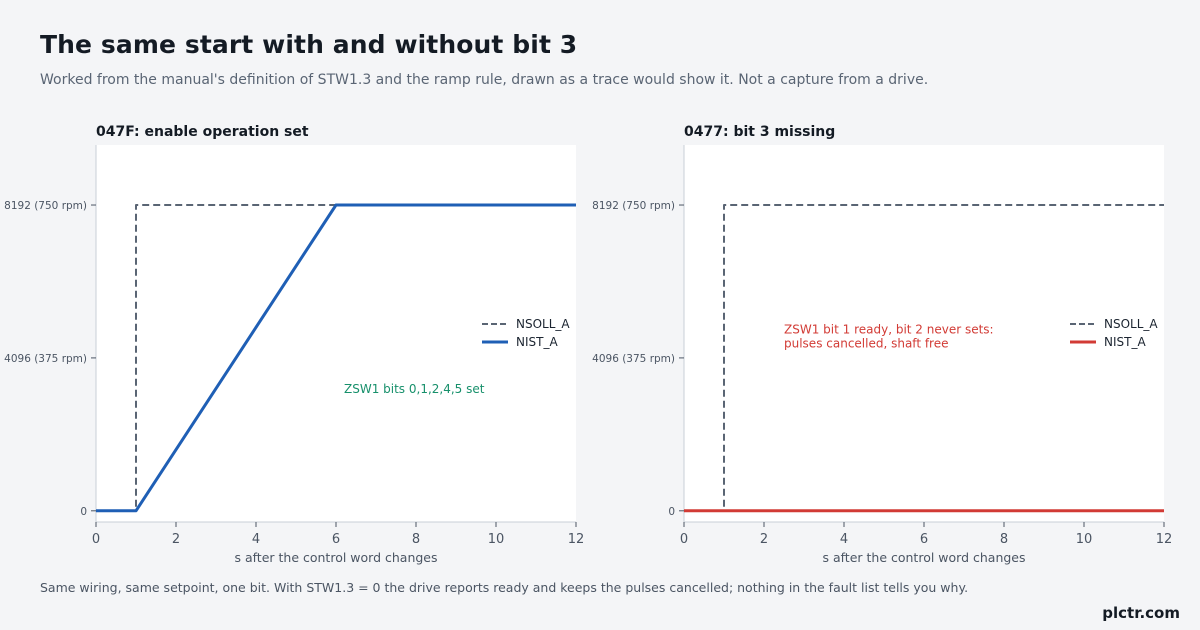 The width and height of the screenshot is (1200, 630). Describe the element at coordinates (759, 132) in the screenshot. I see `chart-title: 0477: bit 3 missing` at that location.